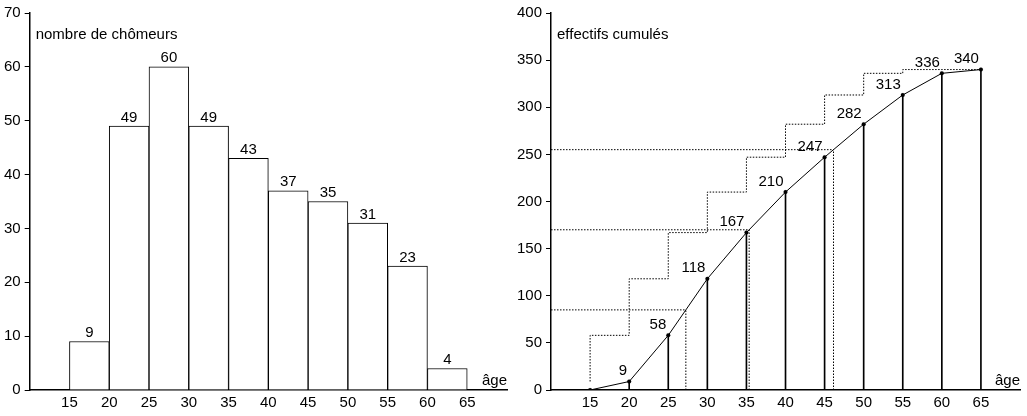 This screenshot has width=1027, height=416. Describe the element at coordinates (447, 359) in the screenshot. I see `data-label: 4` at that location.